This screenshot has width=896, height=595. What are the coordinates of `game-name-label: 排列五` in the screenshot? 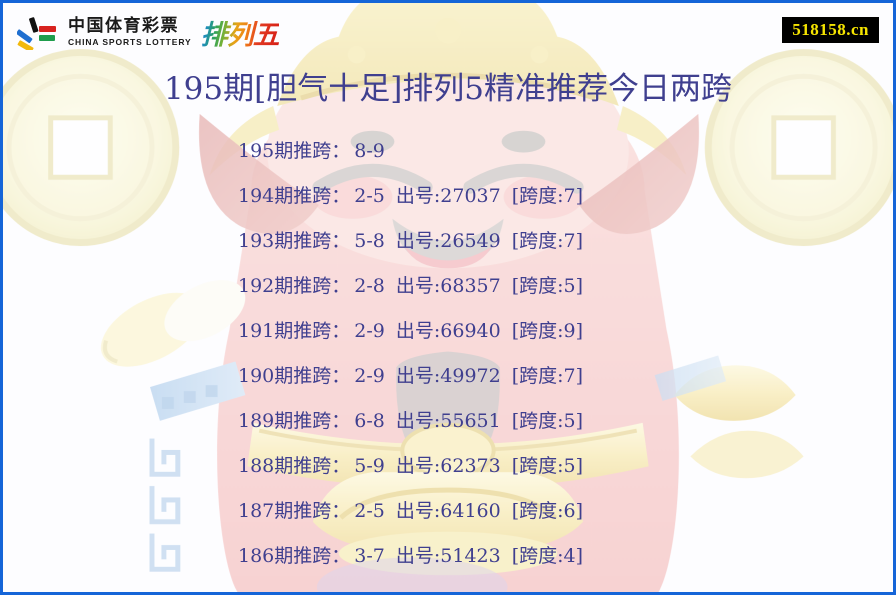 It's located at (240, 32).